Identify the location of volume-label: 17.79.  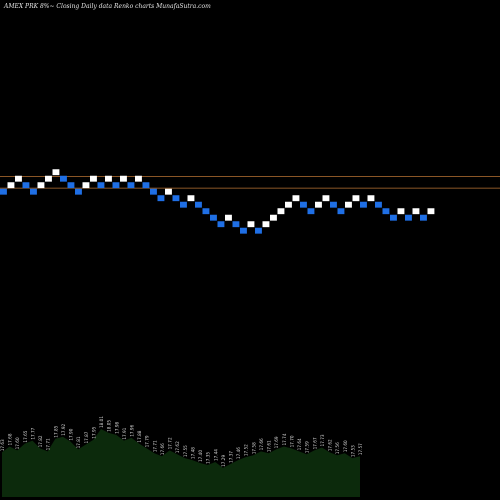
(147, 441).